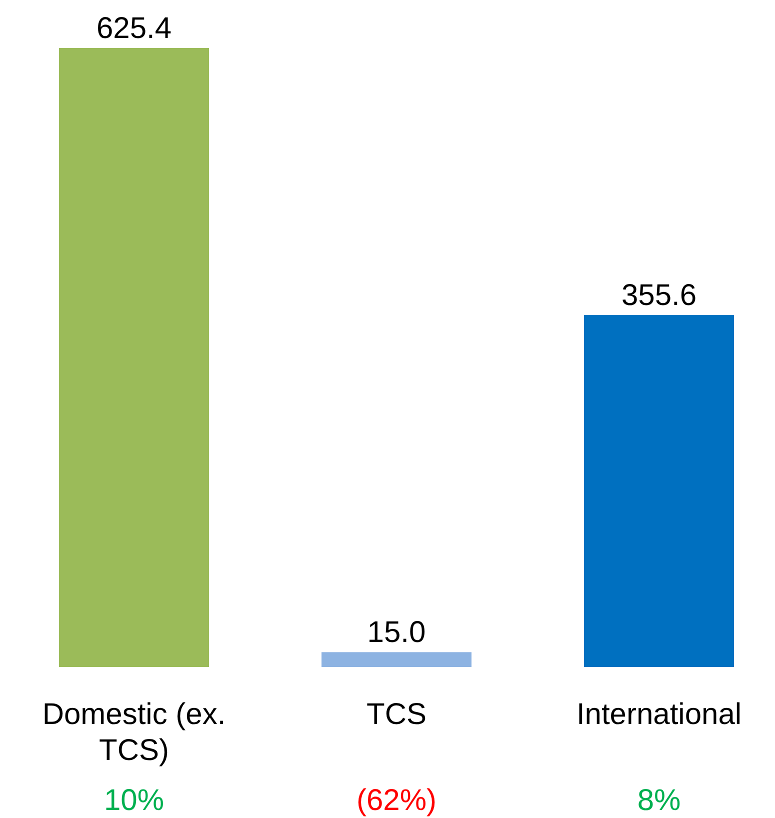 Image resolution: width=775 pixels, height=818 pixels. Describe the element at coordinates (396, 714) in the screenshot. I see `x-tick-label: TCS` at that location.